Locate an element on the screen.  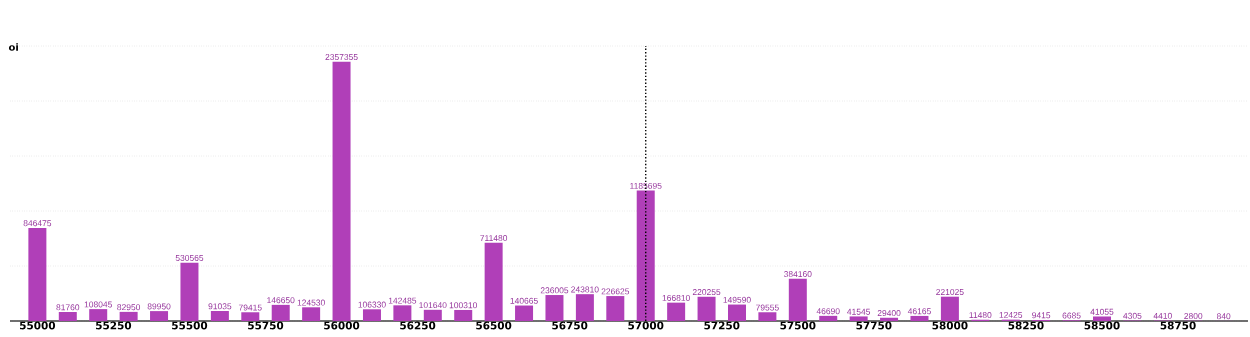
x-tick-label: 55750 is located at coordinates (266, 325).